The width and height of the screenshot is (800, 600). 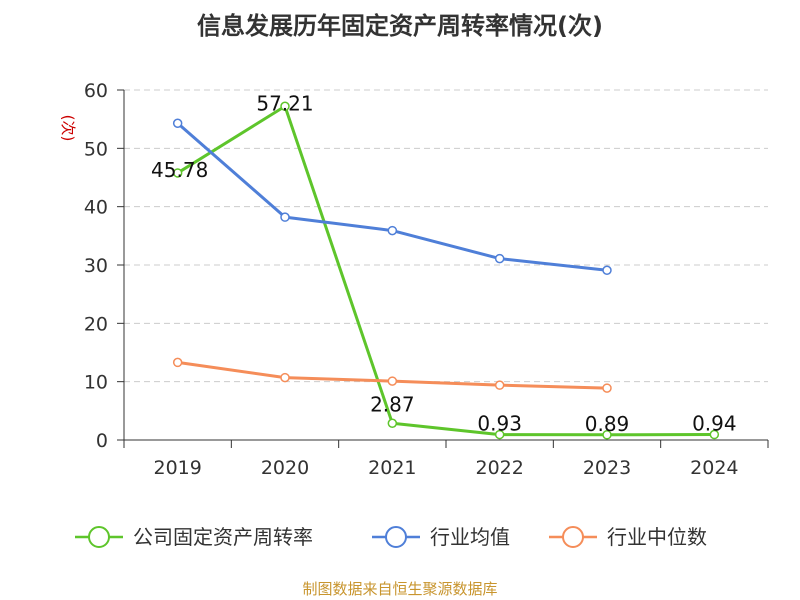 I want to click on y-tick-label: 0, so click(x=102, y=441).